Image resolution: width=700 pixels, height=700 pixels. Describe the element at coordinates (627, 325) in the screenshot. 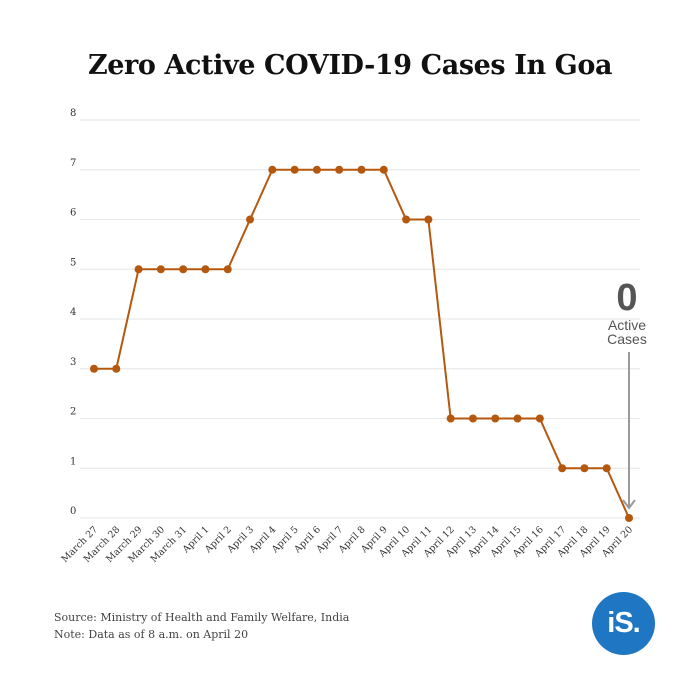

I see `annotation-label-line1: Active` at that location.